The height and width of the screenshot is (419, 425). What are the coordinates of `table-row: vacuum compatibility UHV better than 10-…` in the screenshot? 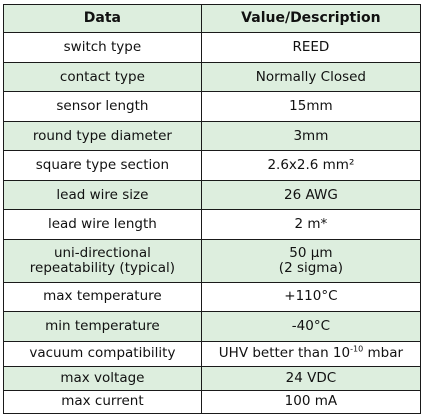 It's located at (212, 354).